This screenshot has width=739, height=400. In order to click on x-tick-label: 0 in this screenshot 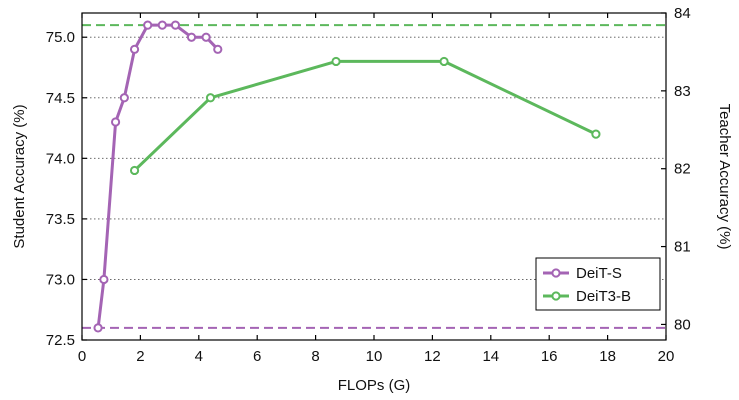, I will do `click(82, 356)`.